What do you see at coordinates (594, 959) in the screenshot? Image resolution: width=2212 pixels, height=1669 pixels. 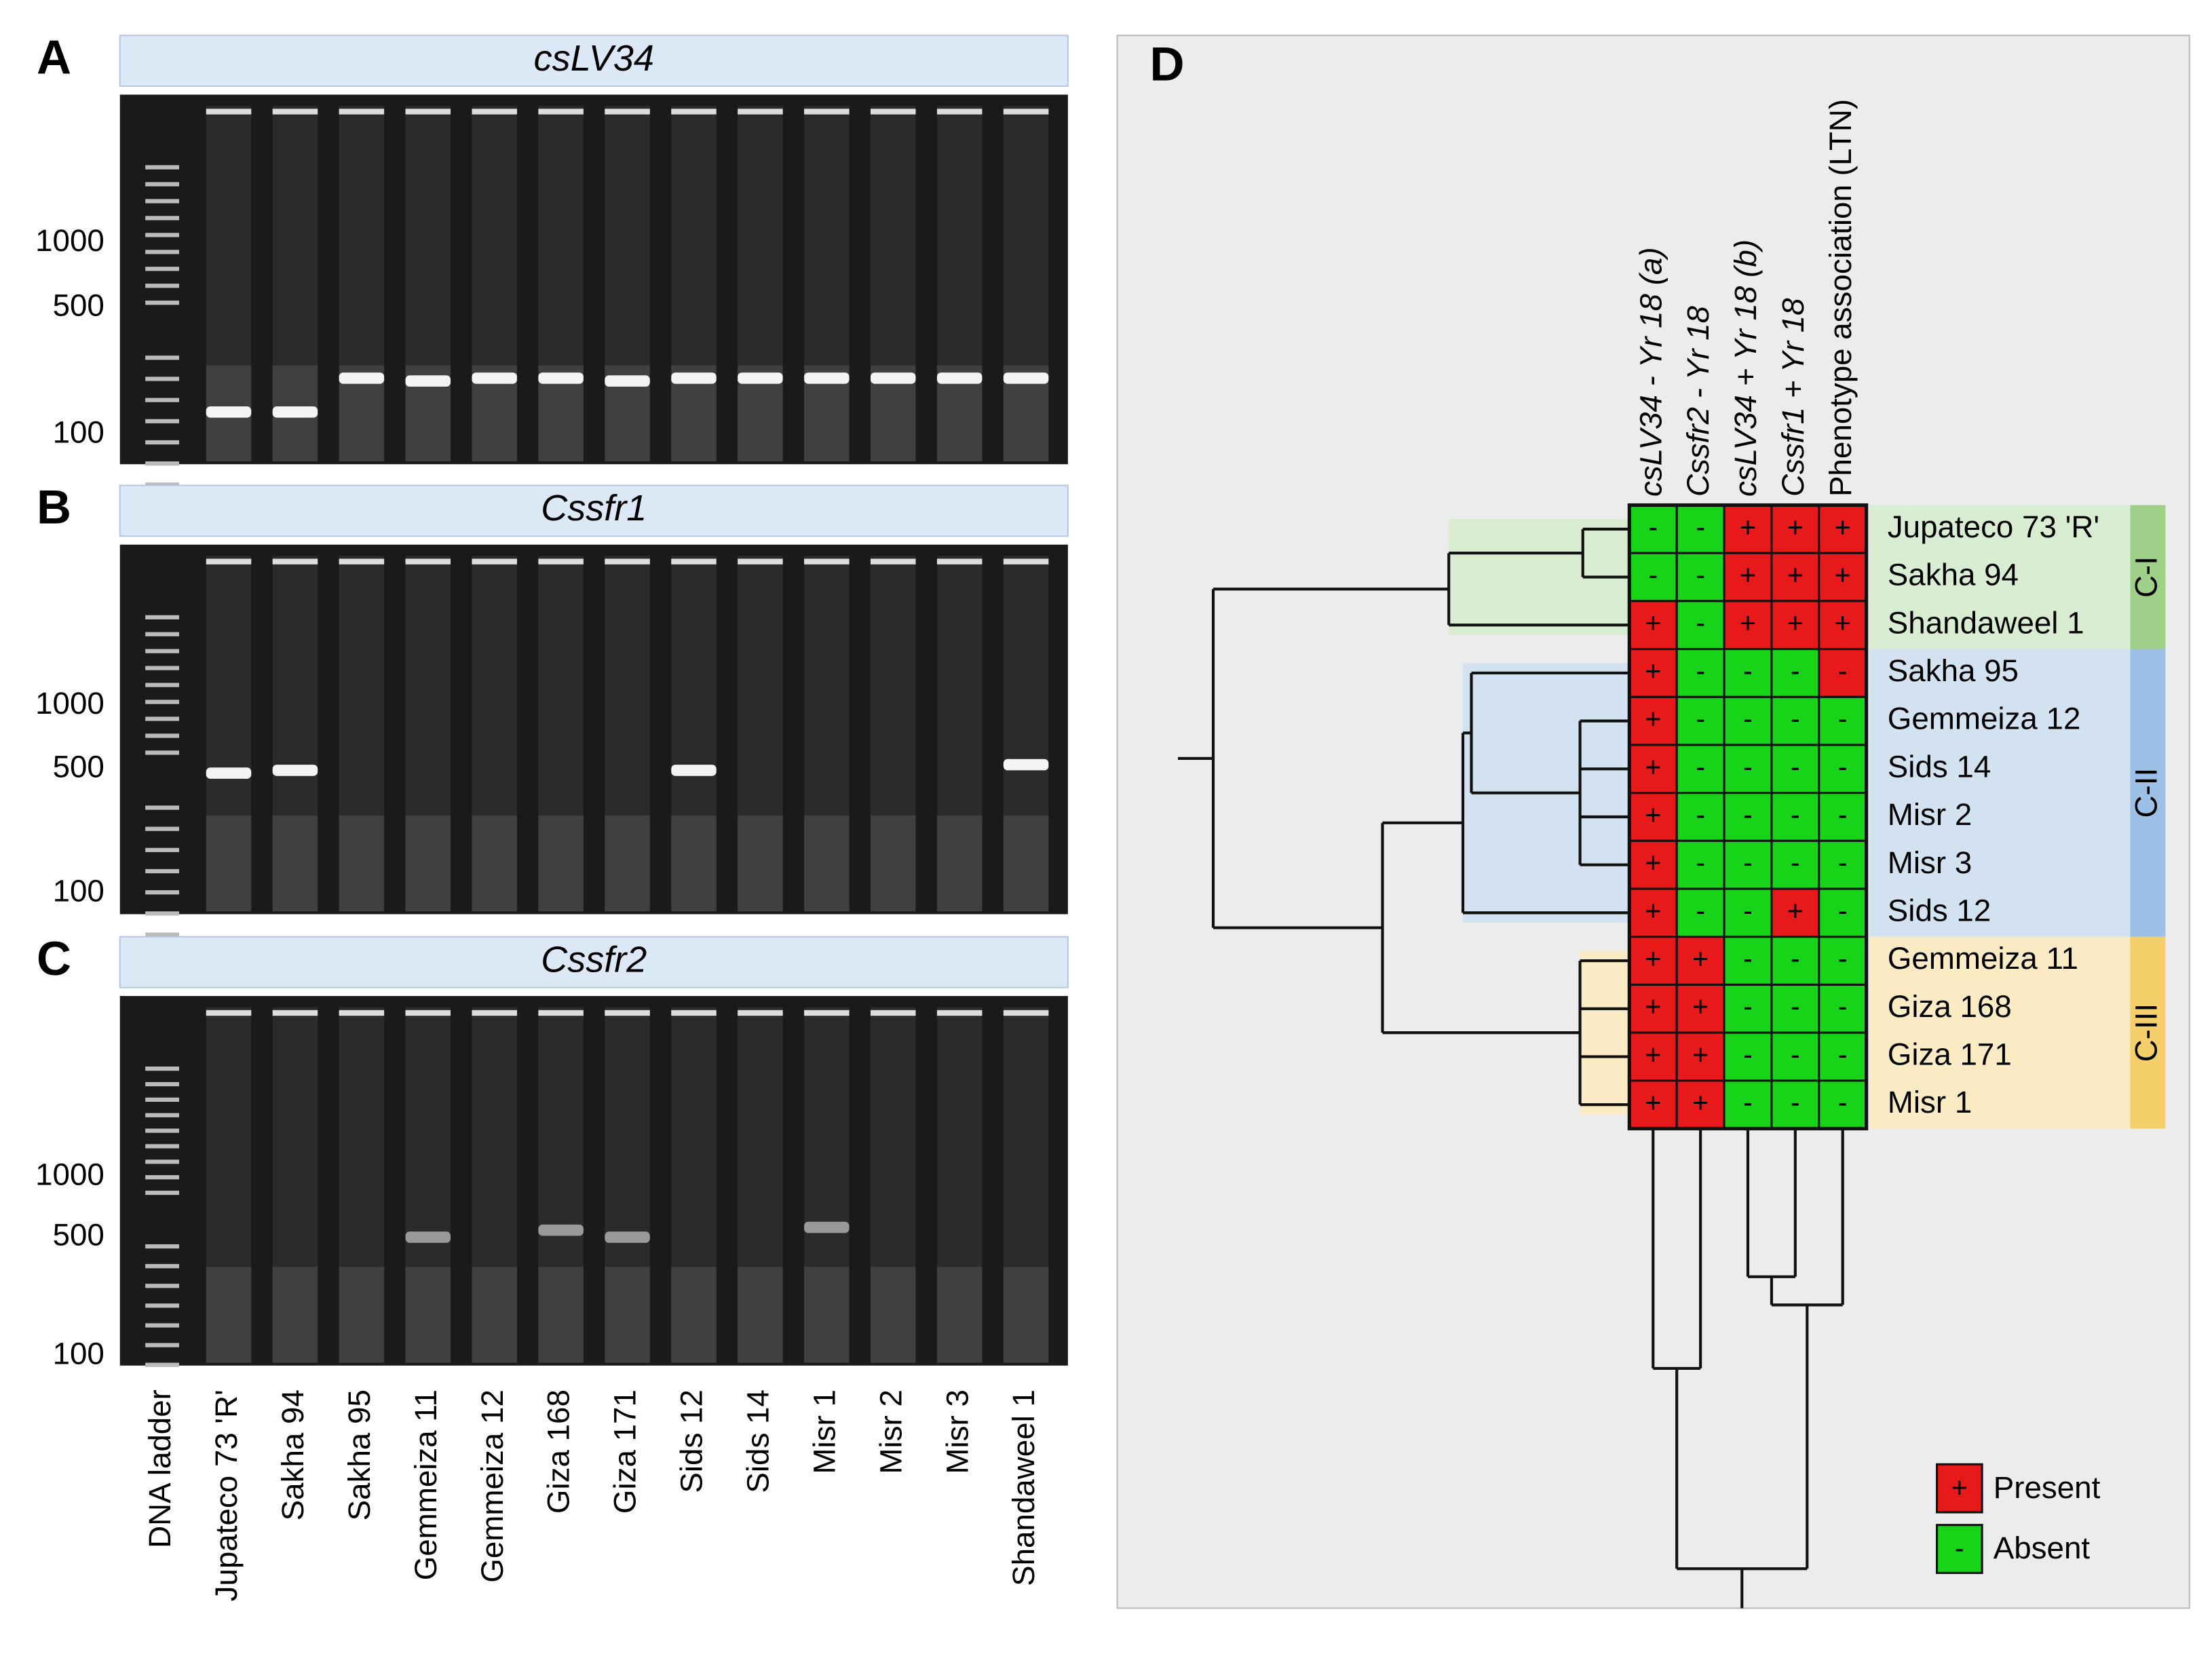 I see `gel-title: Cssfr2` at bounding box center [594, 959].